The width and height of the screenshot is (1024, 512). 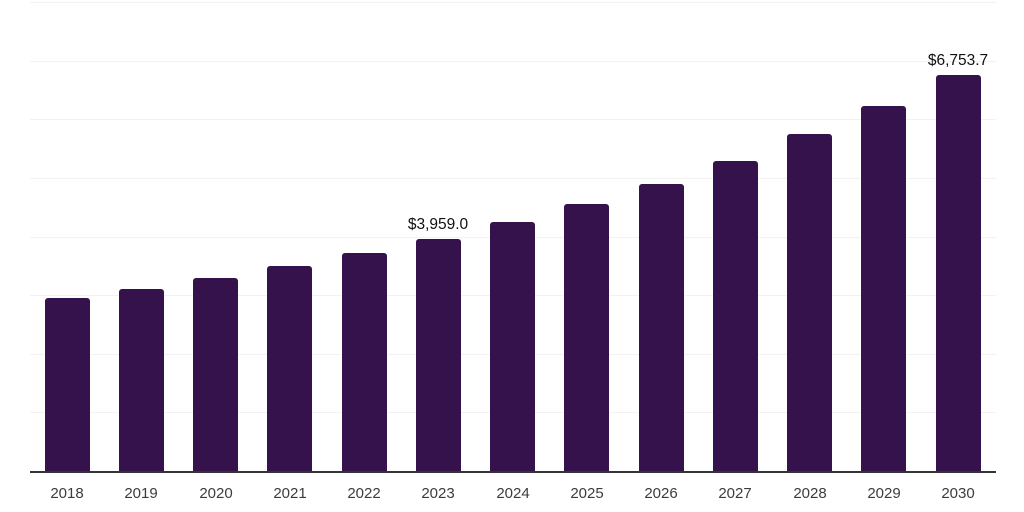 I want to click on bar-value-label-2030: $6,753.7, so click(x=958, y=60).